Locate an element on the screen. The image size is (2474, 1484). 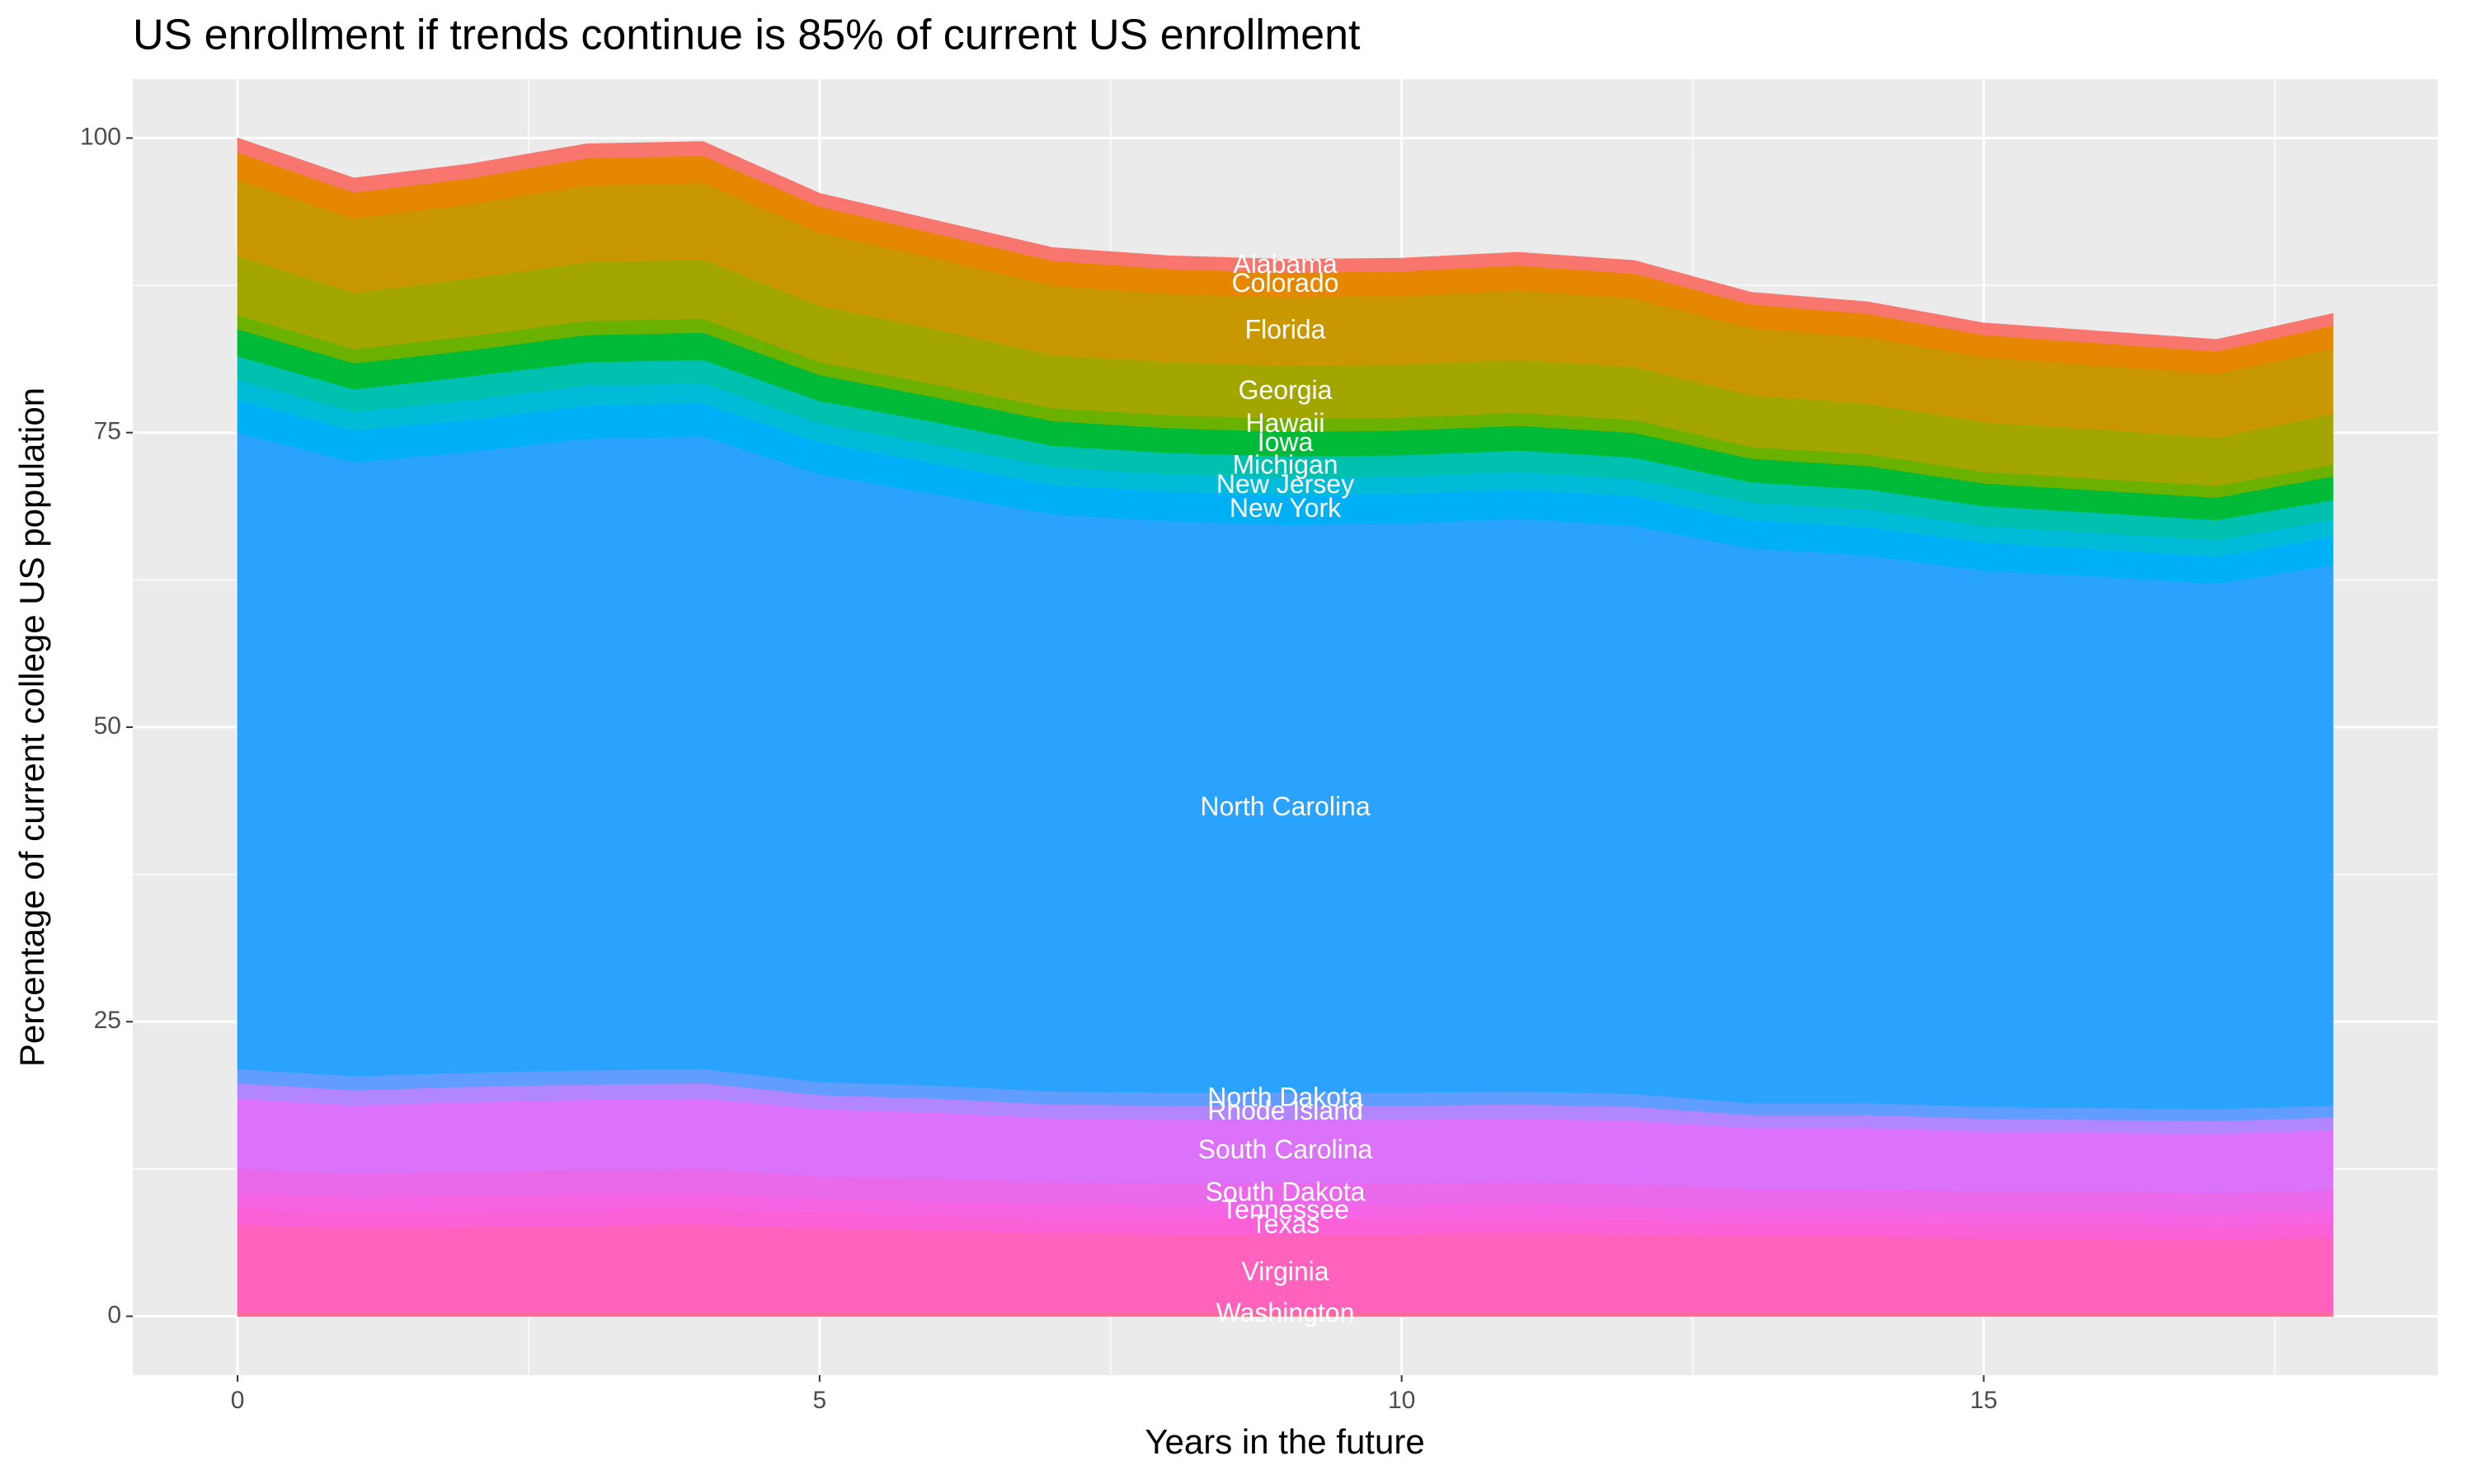
series-label: Alabama is located at coordinates (1285, 264).